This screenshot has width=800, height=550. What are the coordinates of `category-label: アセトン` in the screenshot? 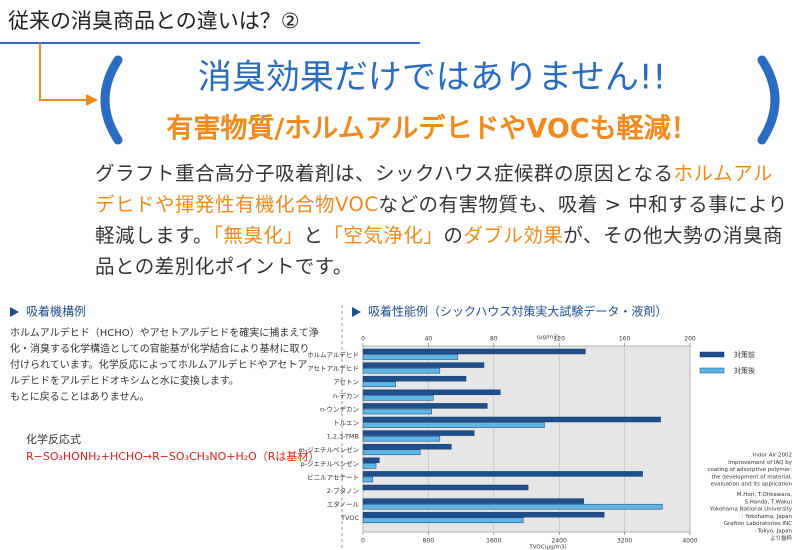 It's located at (346, 382).